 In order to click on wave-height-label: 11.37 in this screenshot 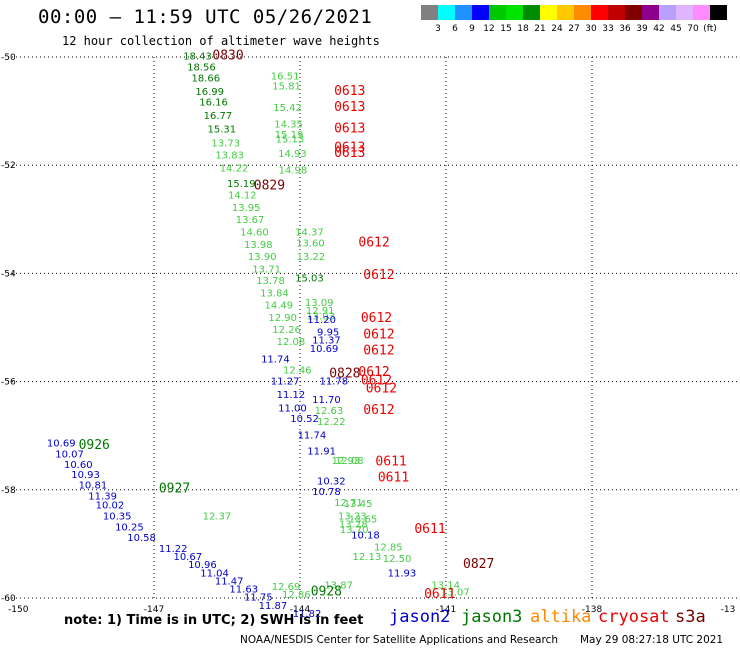, I will do `click(326, 341)`.